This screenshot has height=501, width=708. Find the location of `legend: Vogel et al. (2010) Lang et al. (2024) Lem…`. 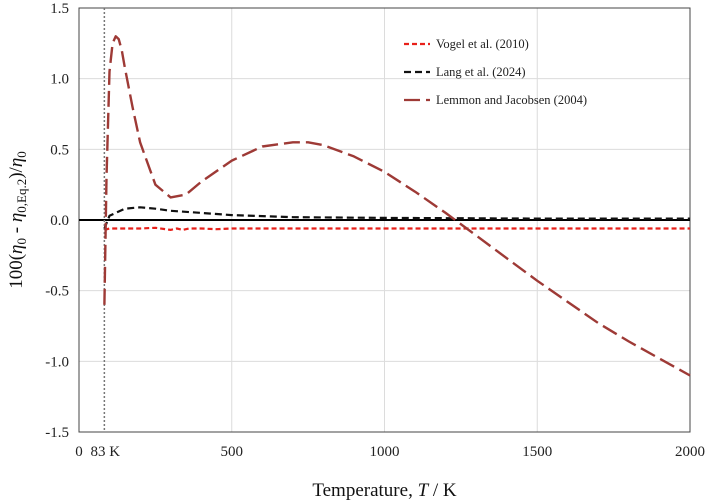

legend: Vogel et al. (2010) Lang et al. (2024) Lem… is located at coordinates (495, 72).